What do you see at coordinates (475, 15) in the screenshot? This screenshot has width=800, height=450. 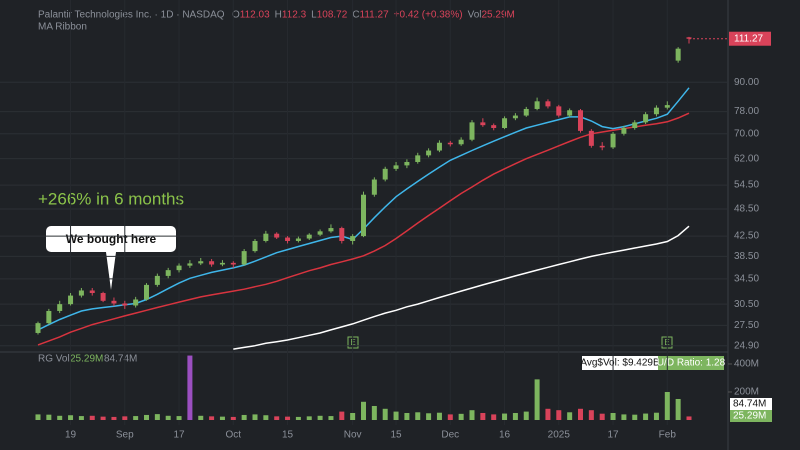 I see `header-value: Vol` at bounding box center [475, 15].